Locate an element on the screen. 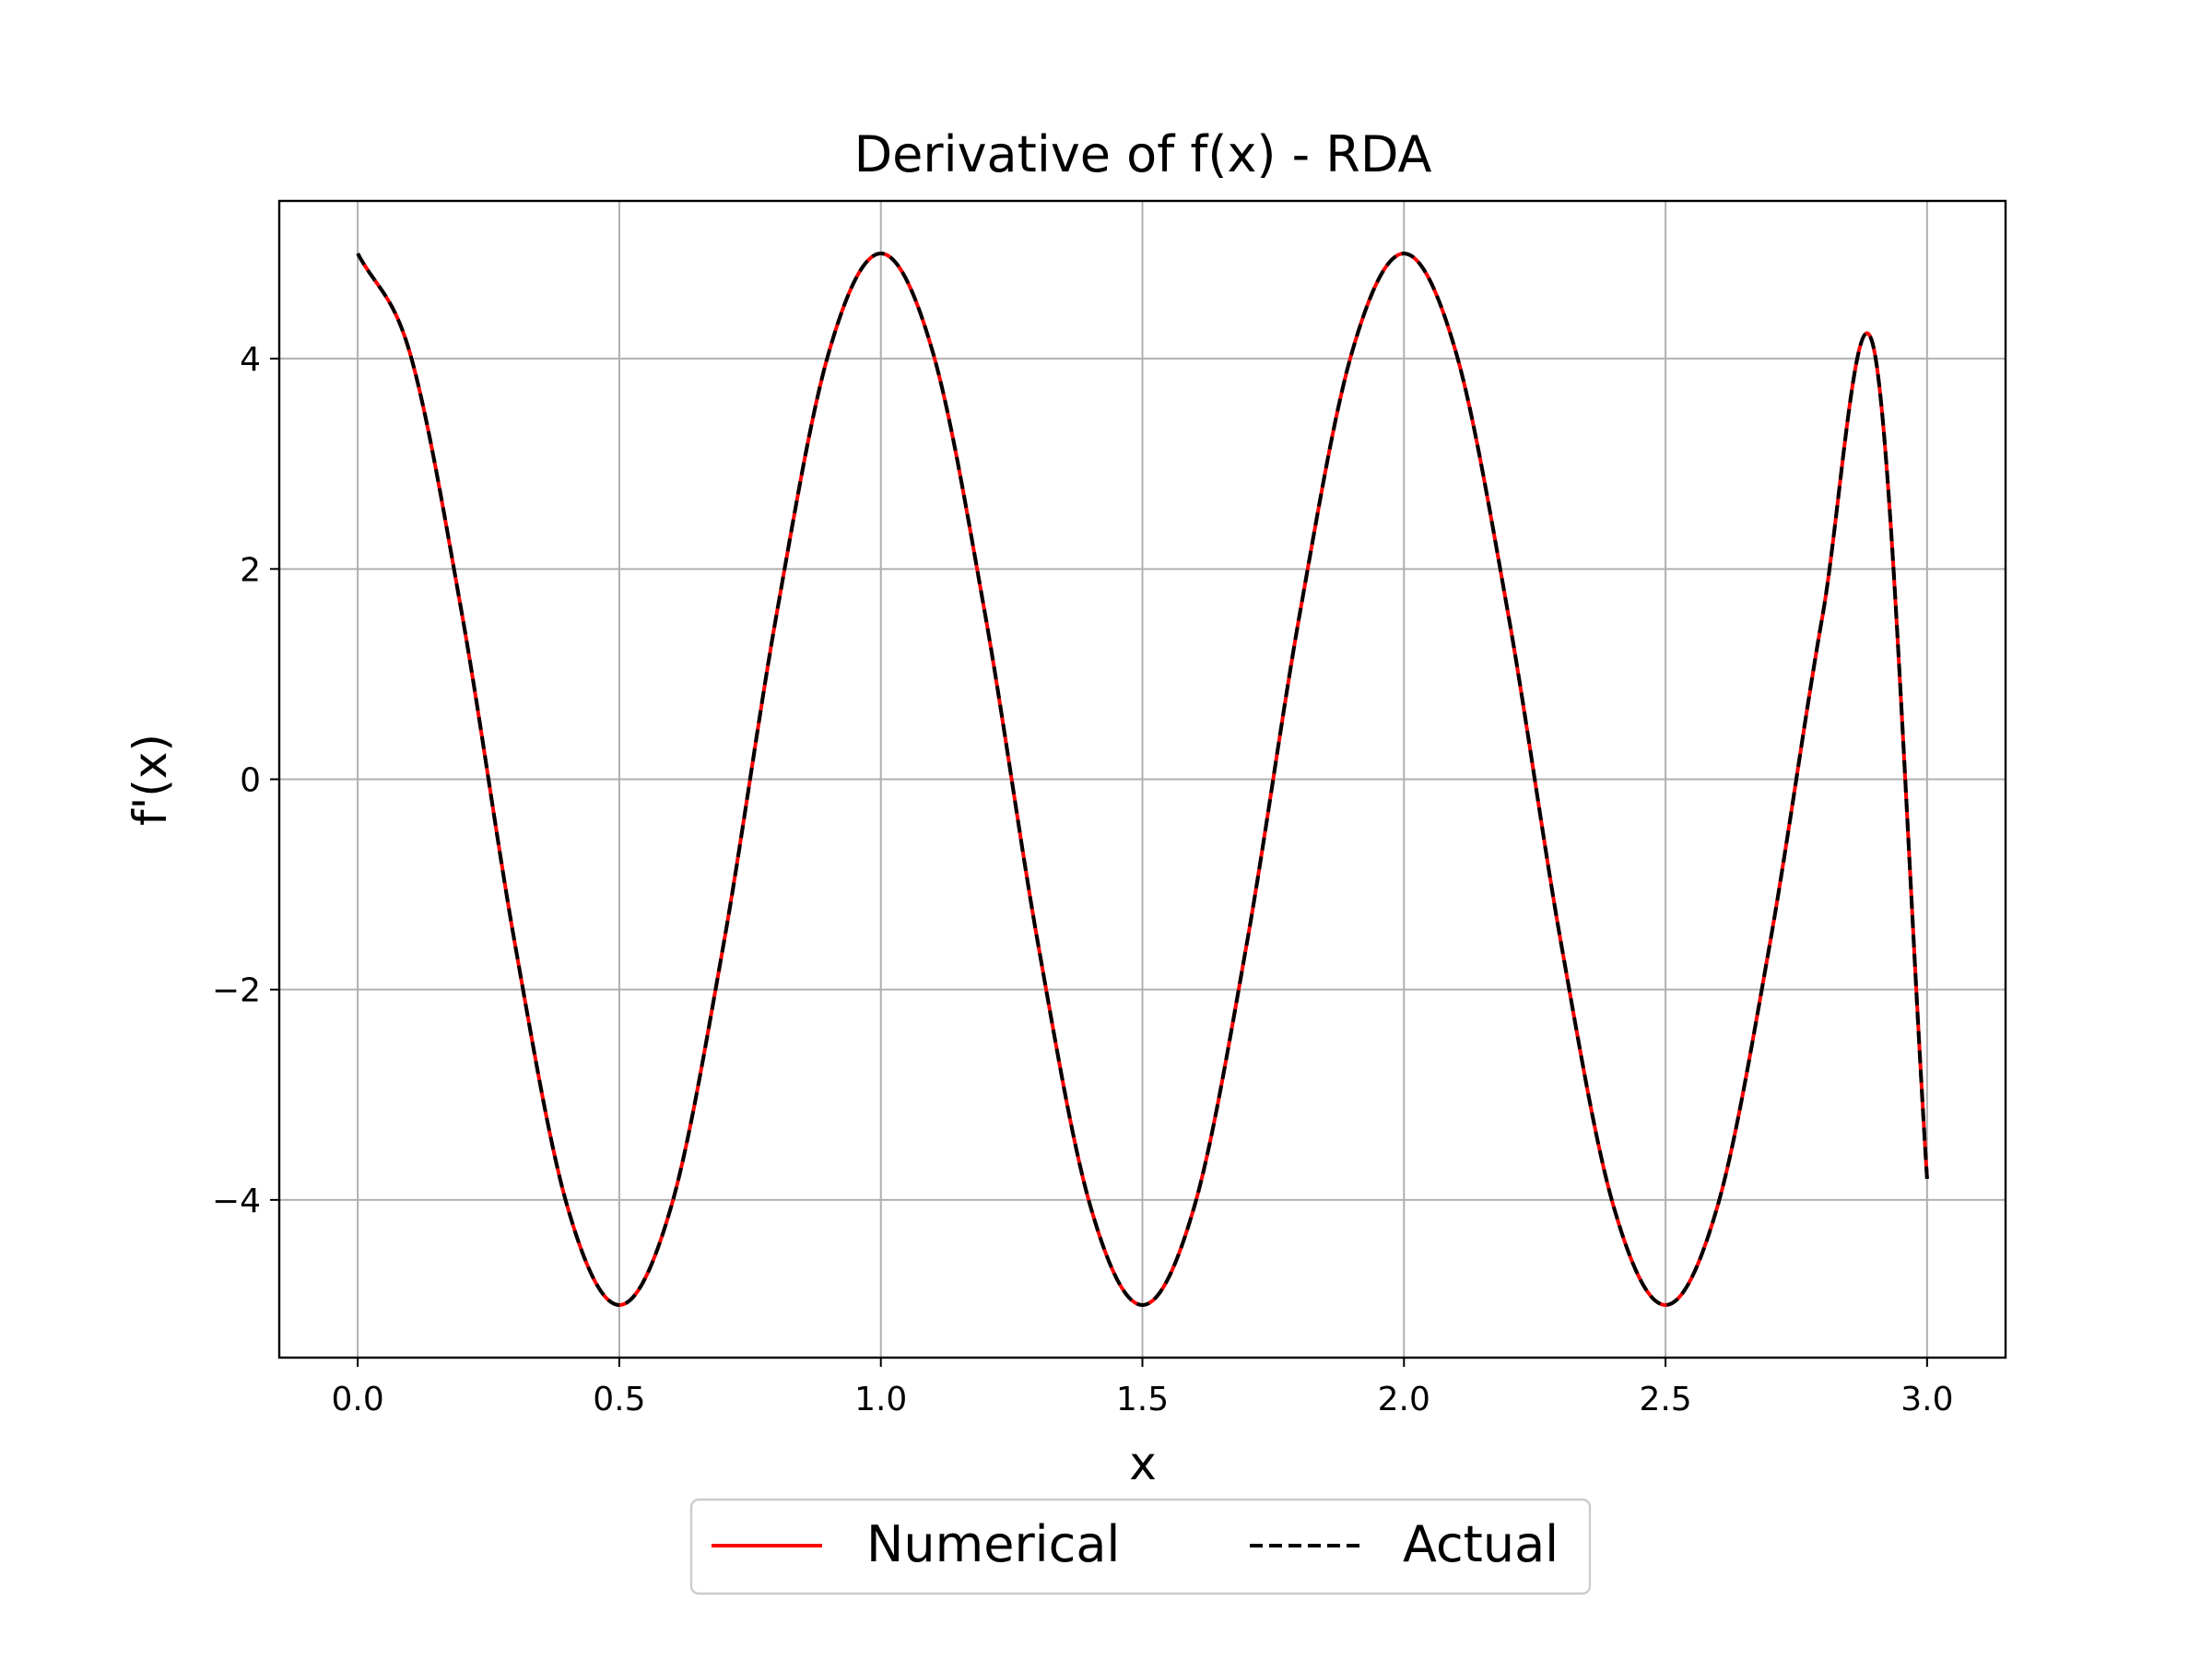 This screenshot has height=1659, width=2212. y-tick-label: 4 is located at coordinates (250, 360).